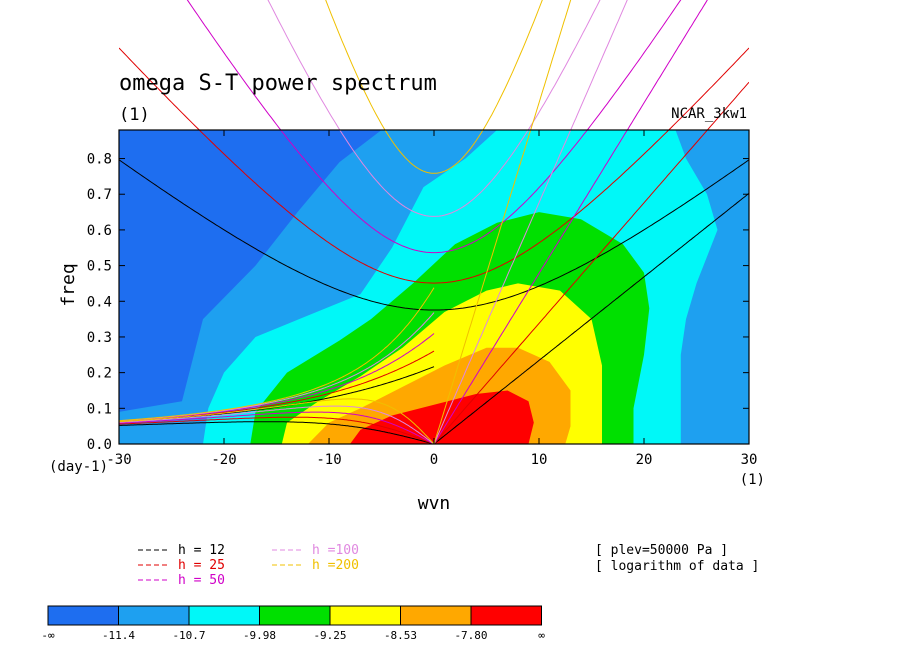  I want to click on x-tick-label: -30, so click(118, 460).